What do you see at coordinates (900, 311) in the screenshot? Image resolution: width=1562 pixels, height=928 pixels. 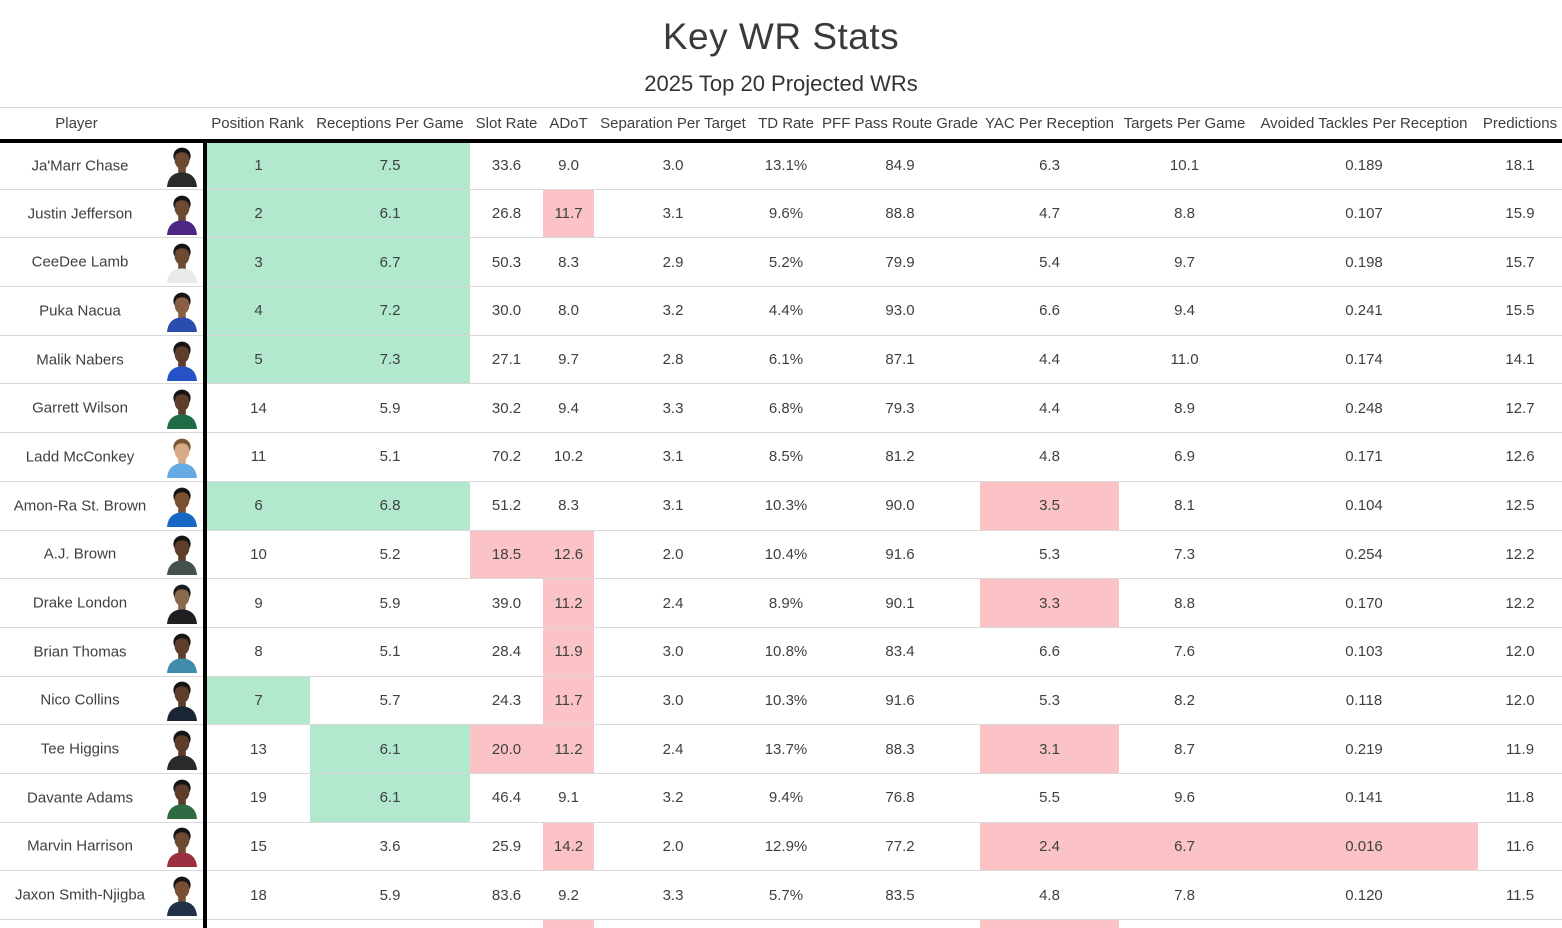 I see `cell-pff: 93.0` at bounding box center [900, 311].